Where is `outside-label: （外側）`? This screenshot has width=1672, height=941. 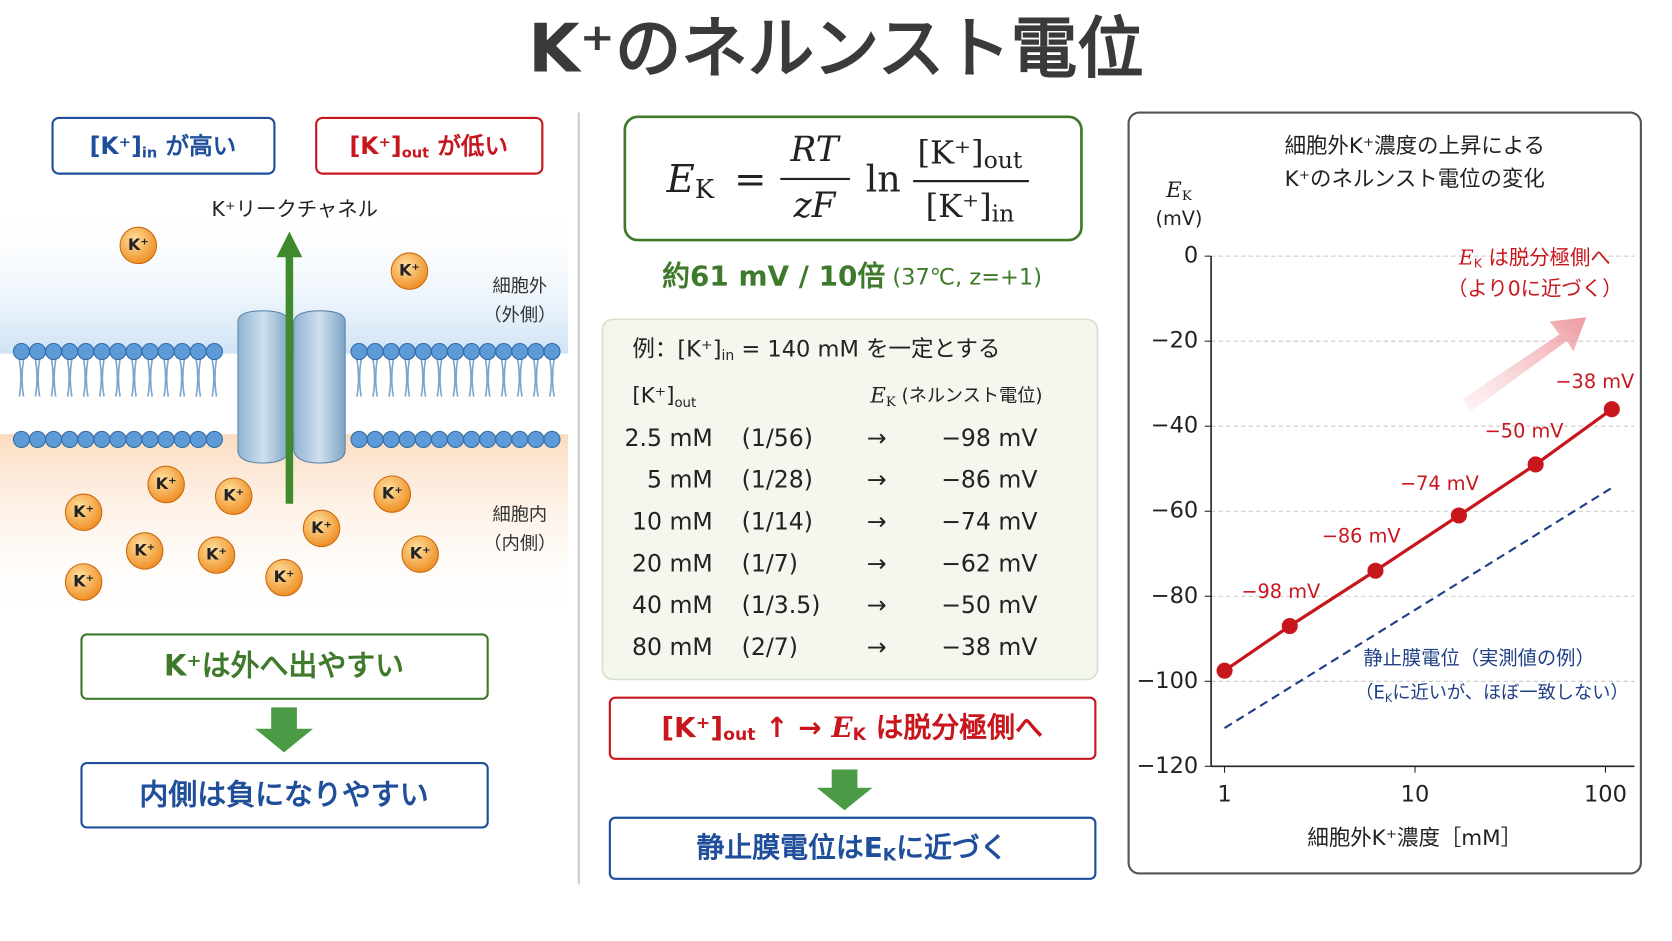
outside-label: （外側） is located at coordinates (519, 315).